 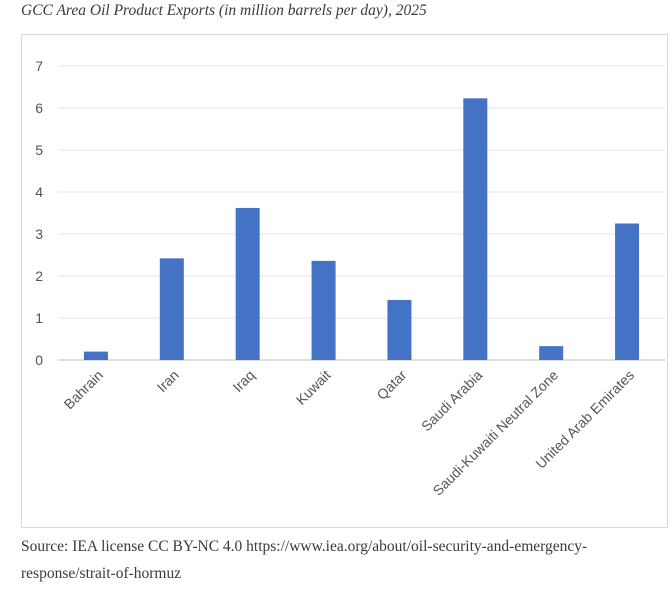 I want to click on y-tick-label: 7, so click(x=39, y=66).